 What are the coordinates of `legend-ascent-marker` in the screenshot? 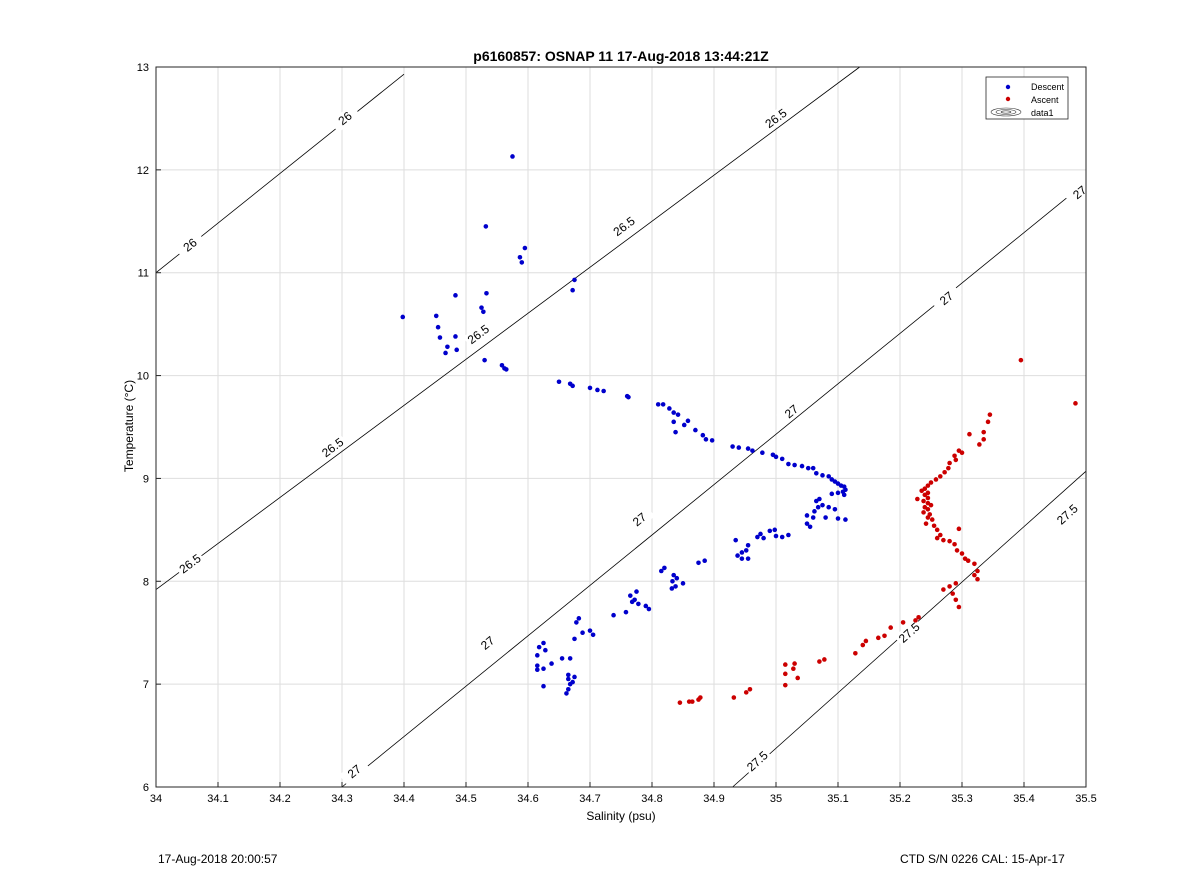 It's located at (1008, 99).